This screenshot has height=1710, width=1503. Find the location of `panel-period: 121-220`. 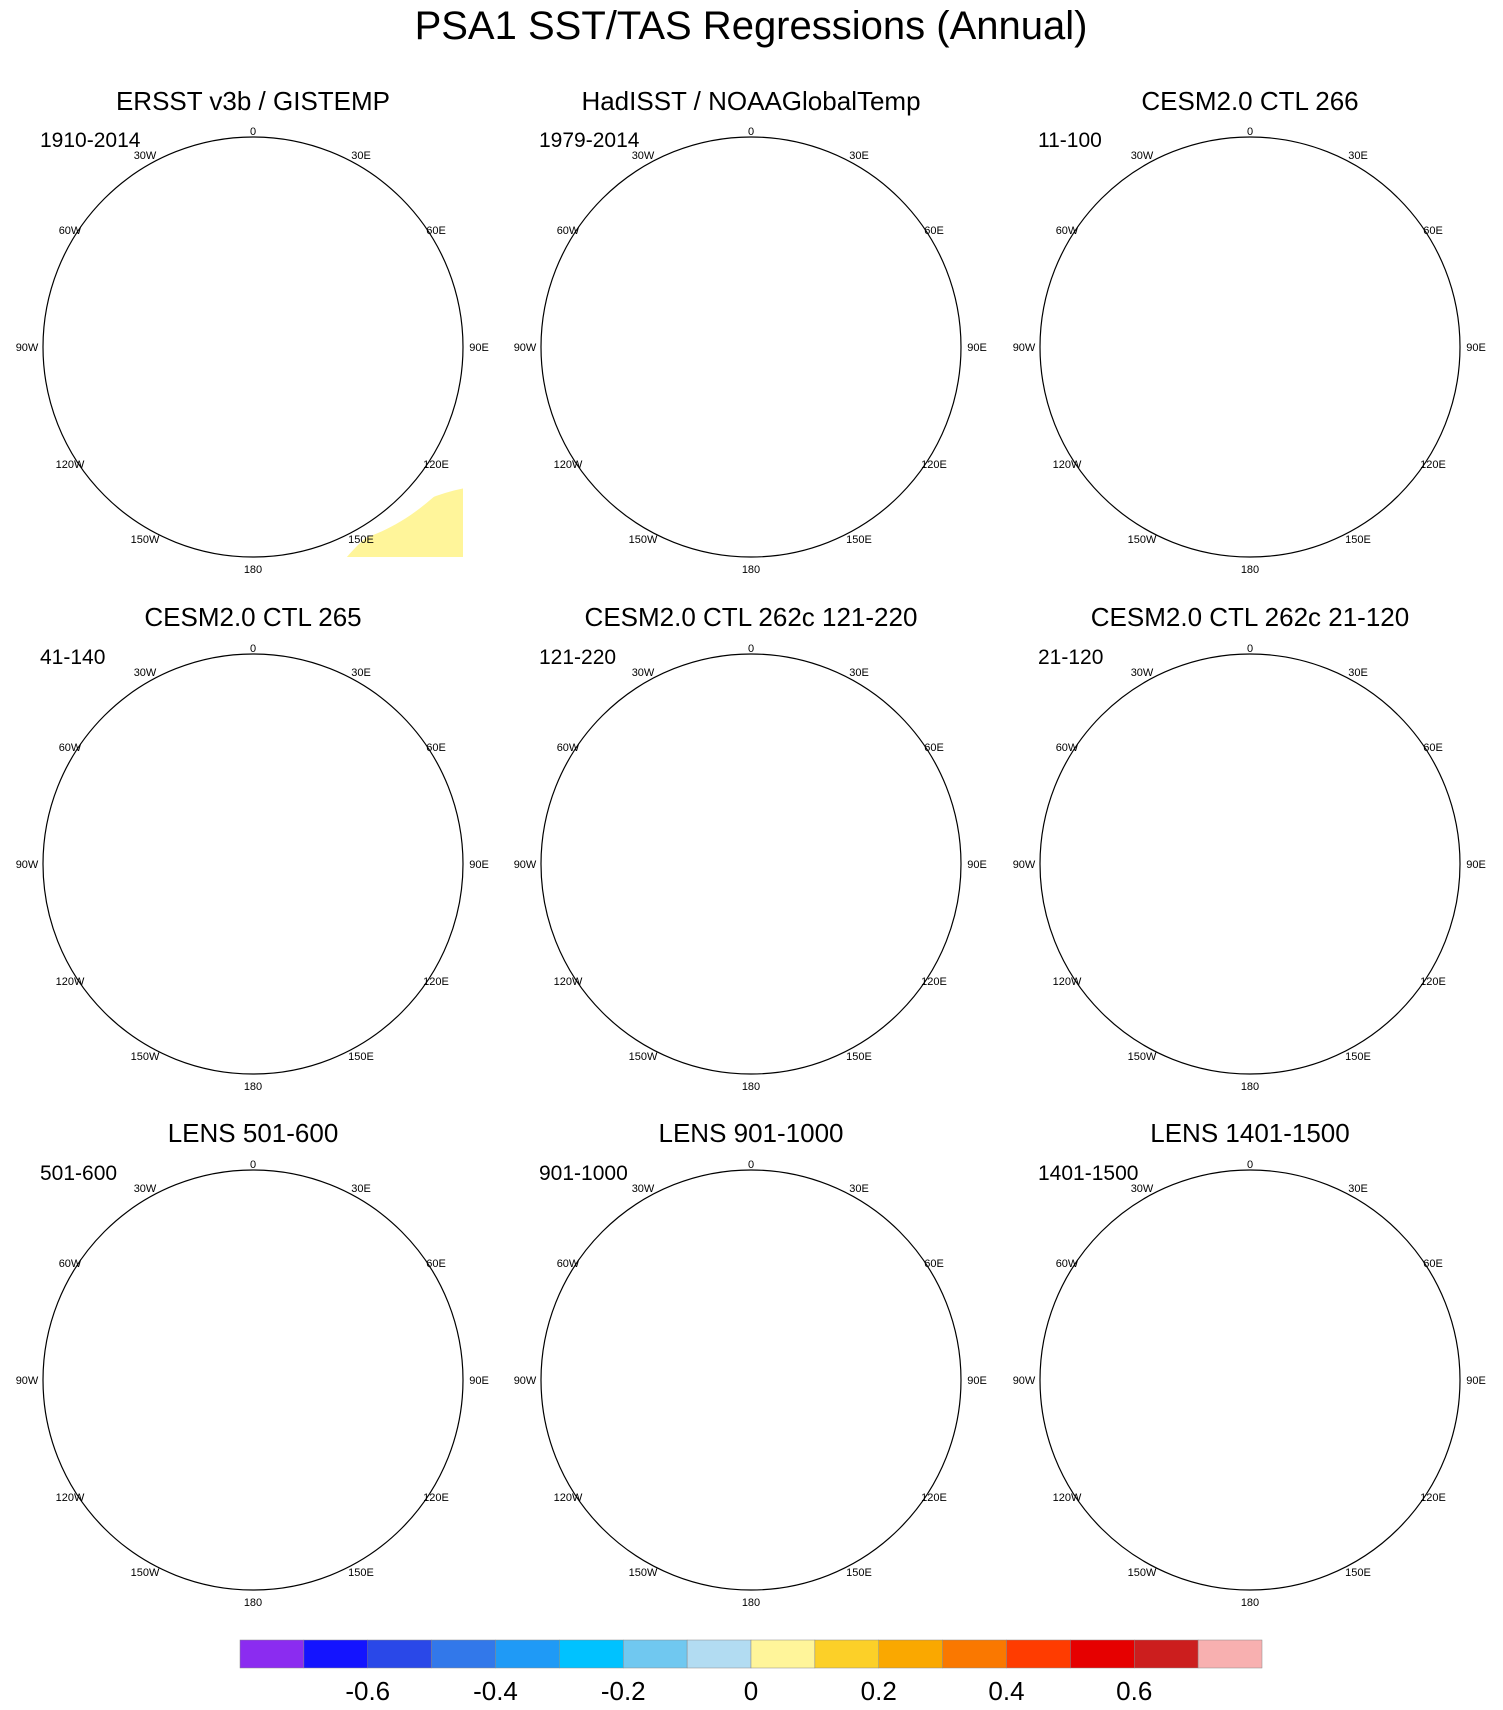

panel-period: 121-220 is located at coordinates (577, 657).